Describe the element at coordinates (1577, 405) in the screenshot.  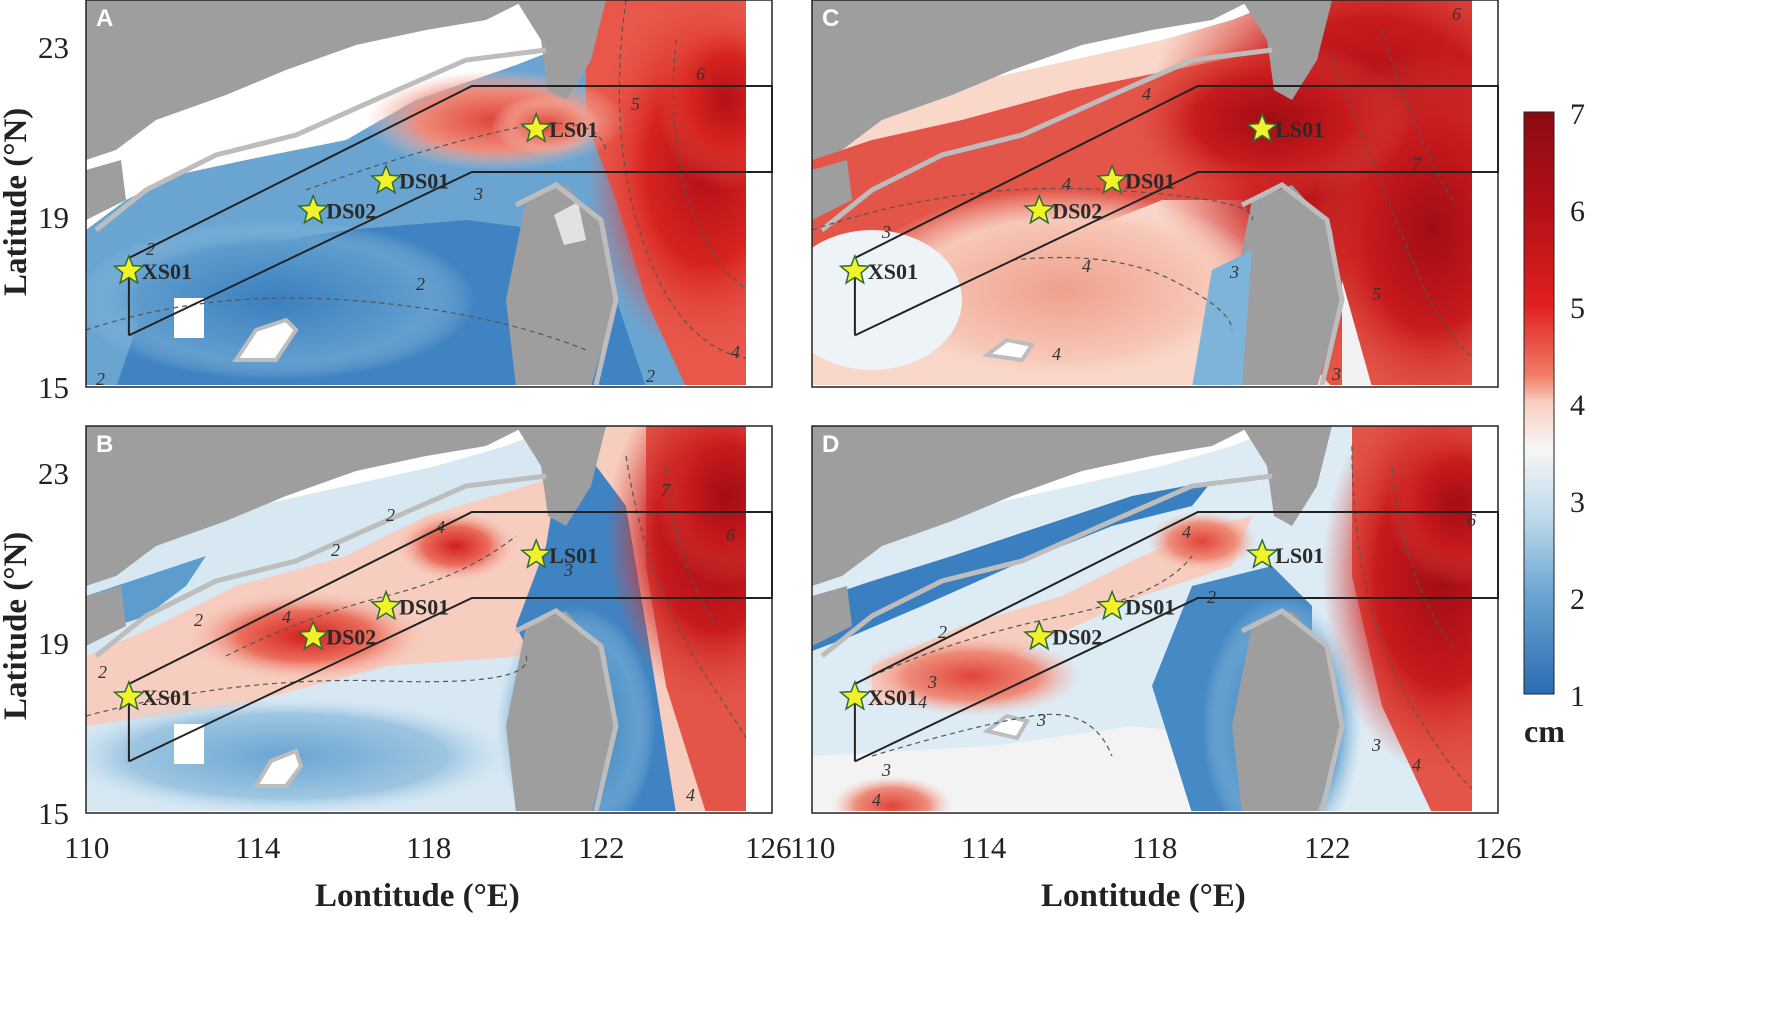
I see `colorbar-tick-label: 4` at that location.